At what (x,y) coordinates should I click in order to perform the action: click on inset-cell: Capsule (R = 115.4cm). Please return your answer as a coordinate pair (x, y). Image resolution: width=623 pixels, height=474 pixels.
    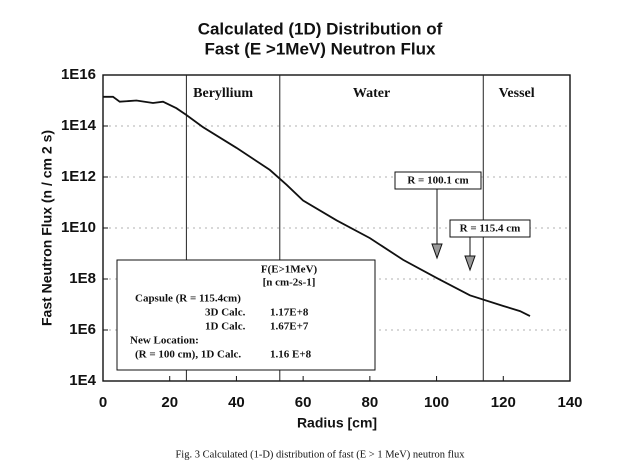
    Looking at the image, I should click on (188, 299).